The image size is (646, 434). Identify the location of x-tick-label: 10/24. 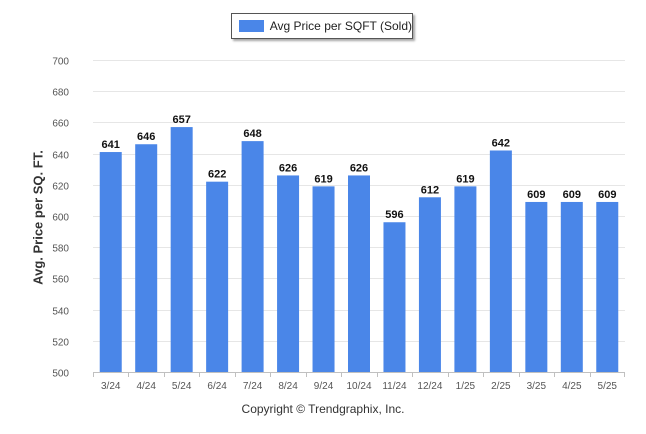
(358, 386).